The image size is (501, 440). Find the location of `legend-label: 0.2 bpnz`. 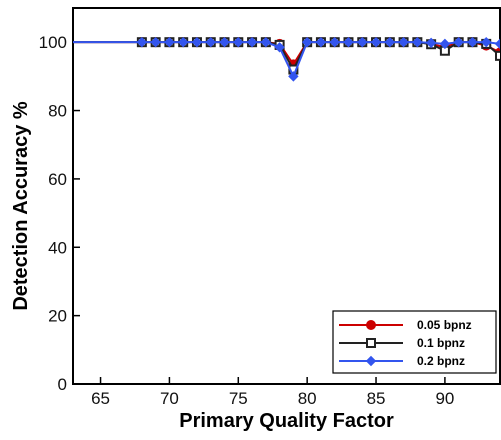

legend-label: 0.2 bpnz is located at coordinates (441, 361).